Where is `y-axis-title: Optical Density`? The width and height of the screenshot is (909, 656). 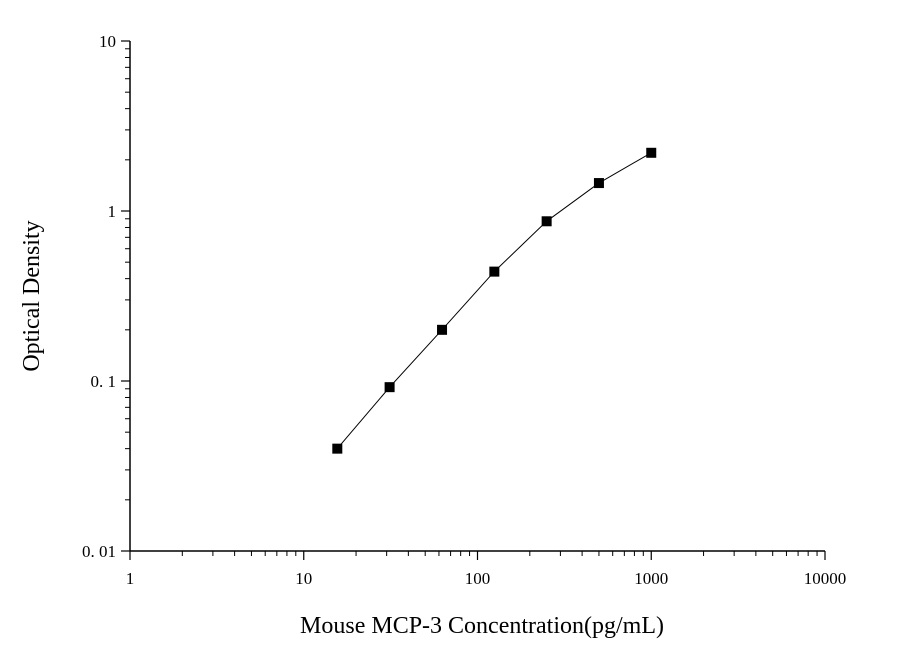 y-axis-title: Optical Density is located at coordinates (32, 295).